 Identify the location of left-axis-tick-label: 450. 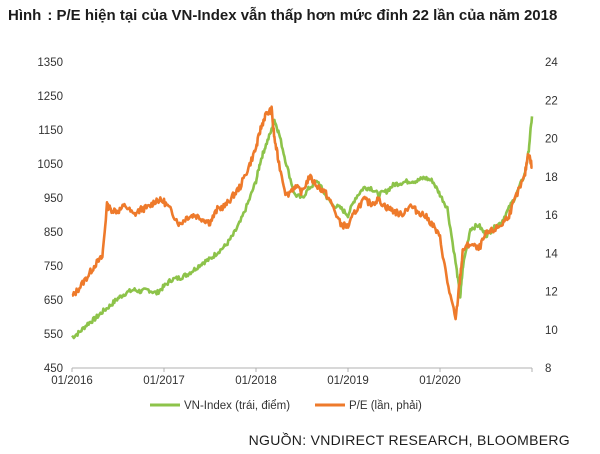
(53, 369).